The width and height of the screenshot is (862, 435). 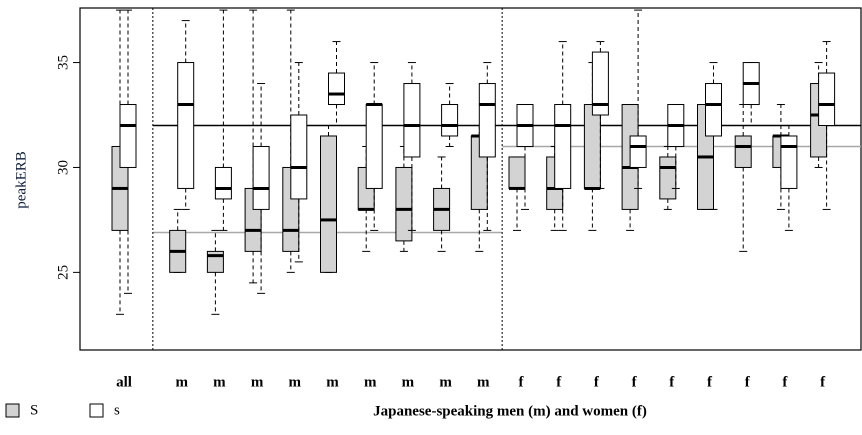 I want to click on x-tick-label: all, so click(x=124, y=382).